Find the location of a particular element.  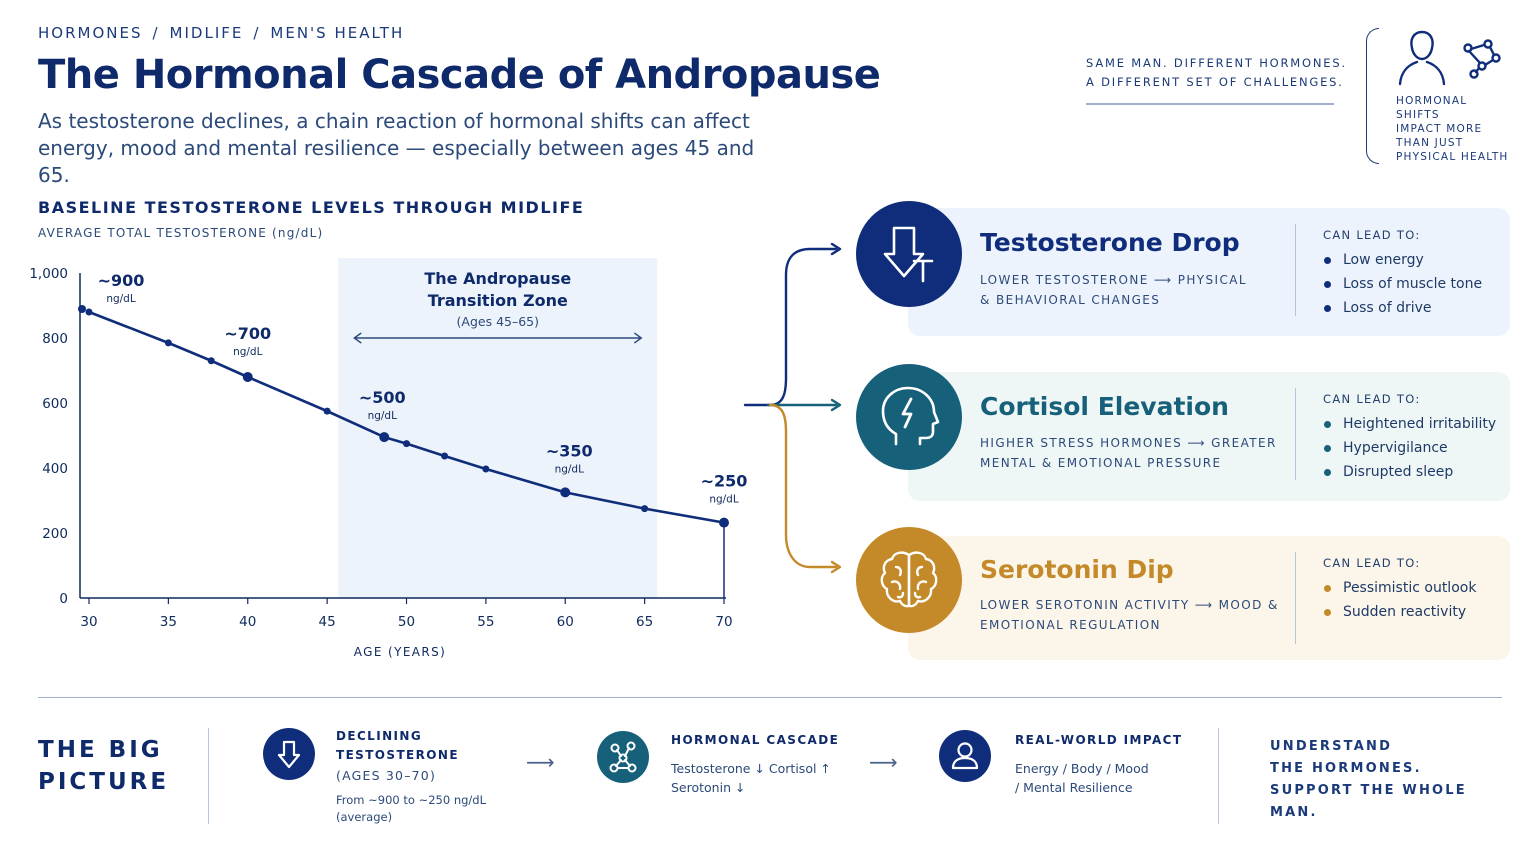

list-item-label: Sudden reactivity is located at coordinates (1405, 612).